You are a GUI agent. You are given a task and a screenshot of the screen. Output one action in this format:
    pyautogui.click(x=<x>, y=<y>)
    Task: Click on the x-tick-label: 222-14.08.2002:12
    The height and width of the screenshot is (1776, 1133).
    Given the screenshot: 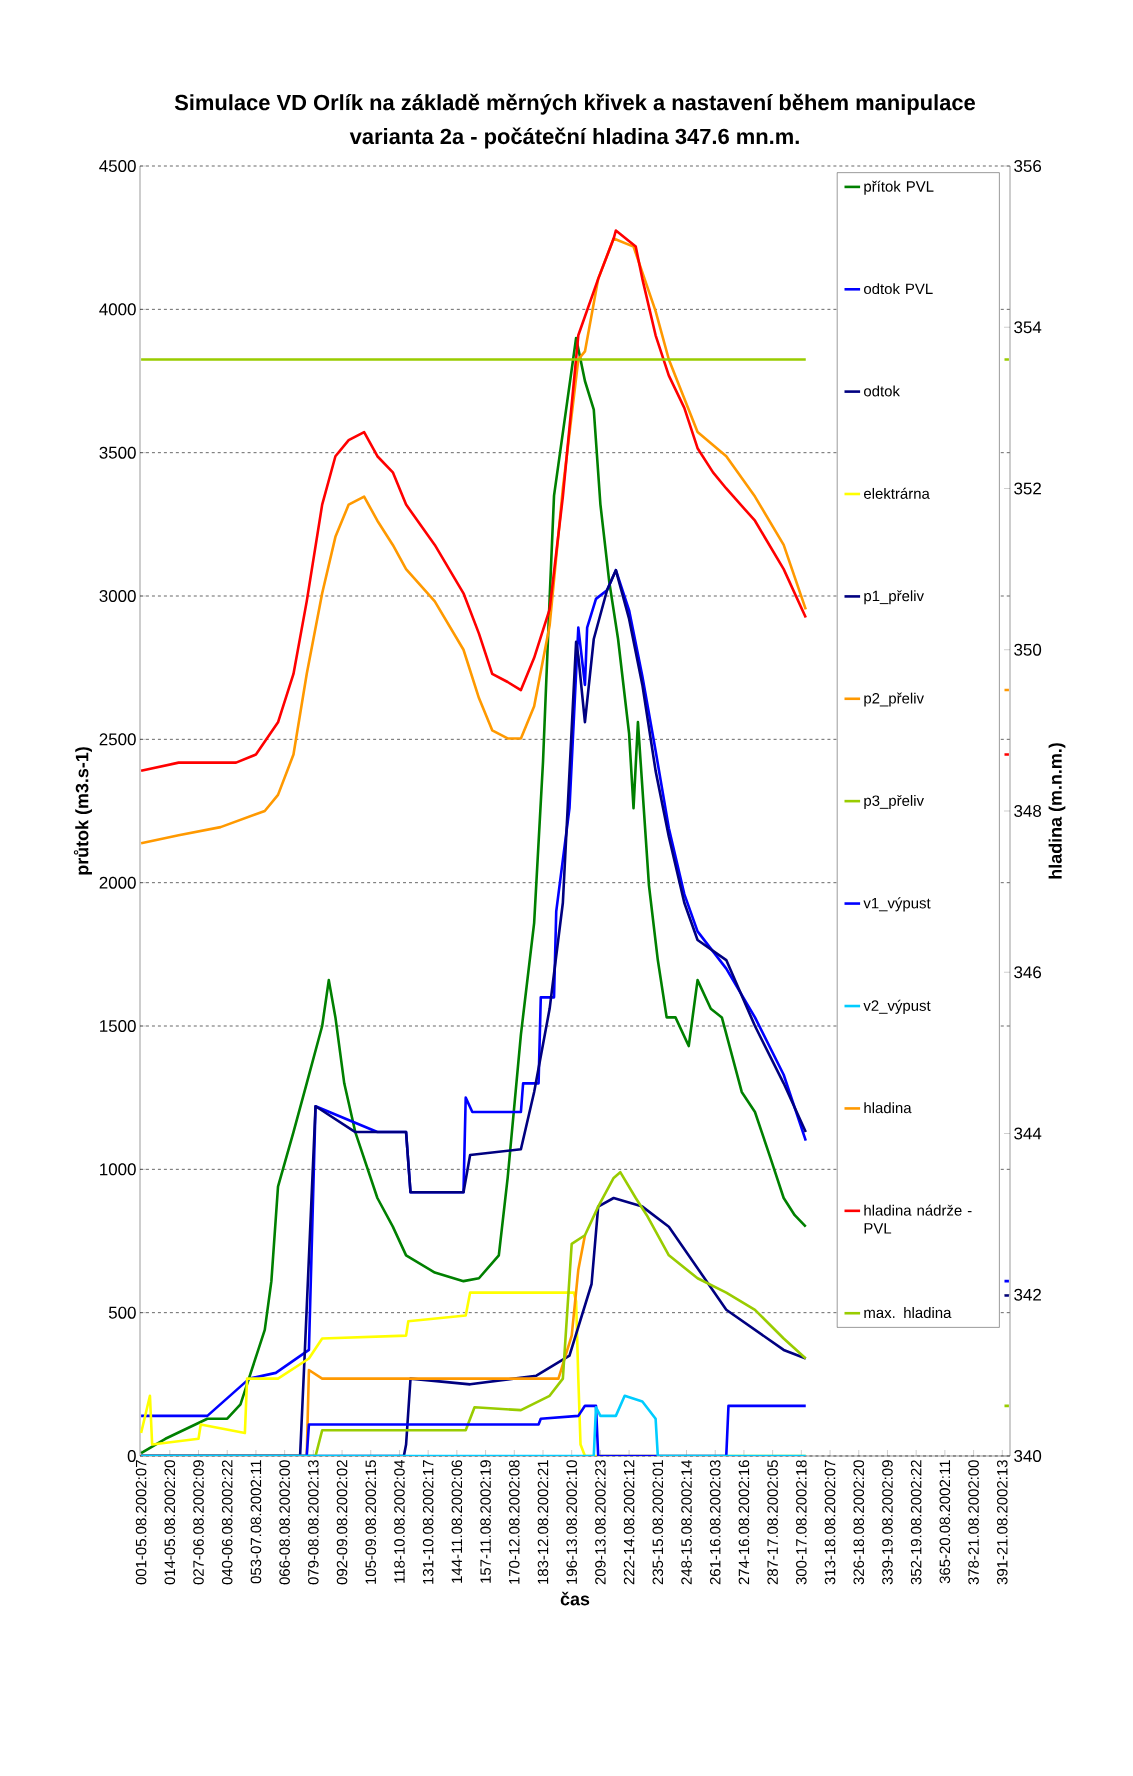 What is the action you would take?
    pyautogui.click(x=629, y=1522)
    